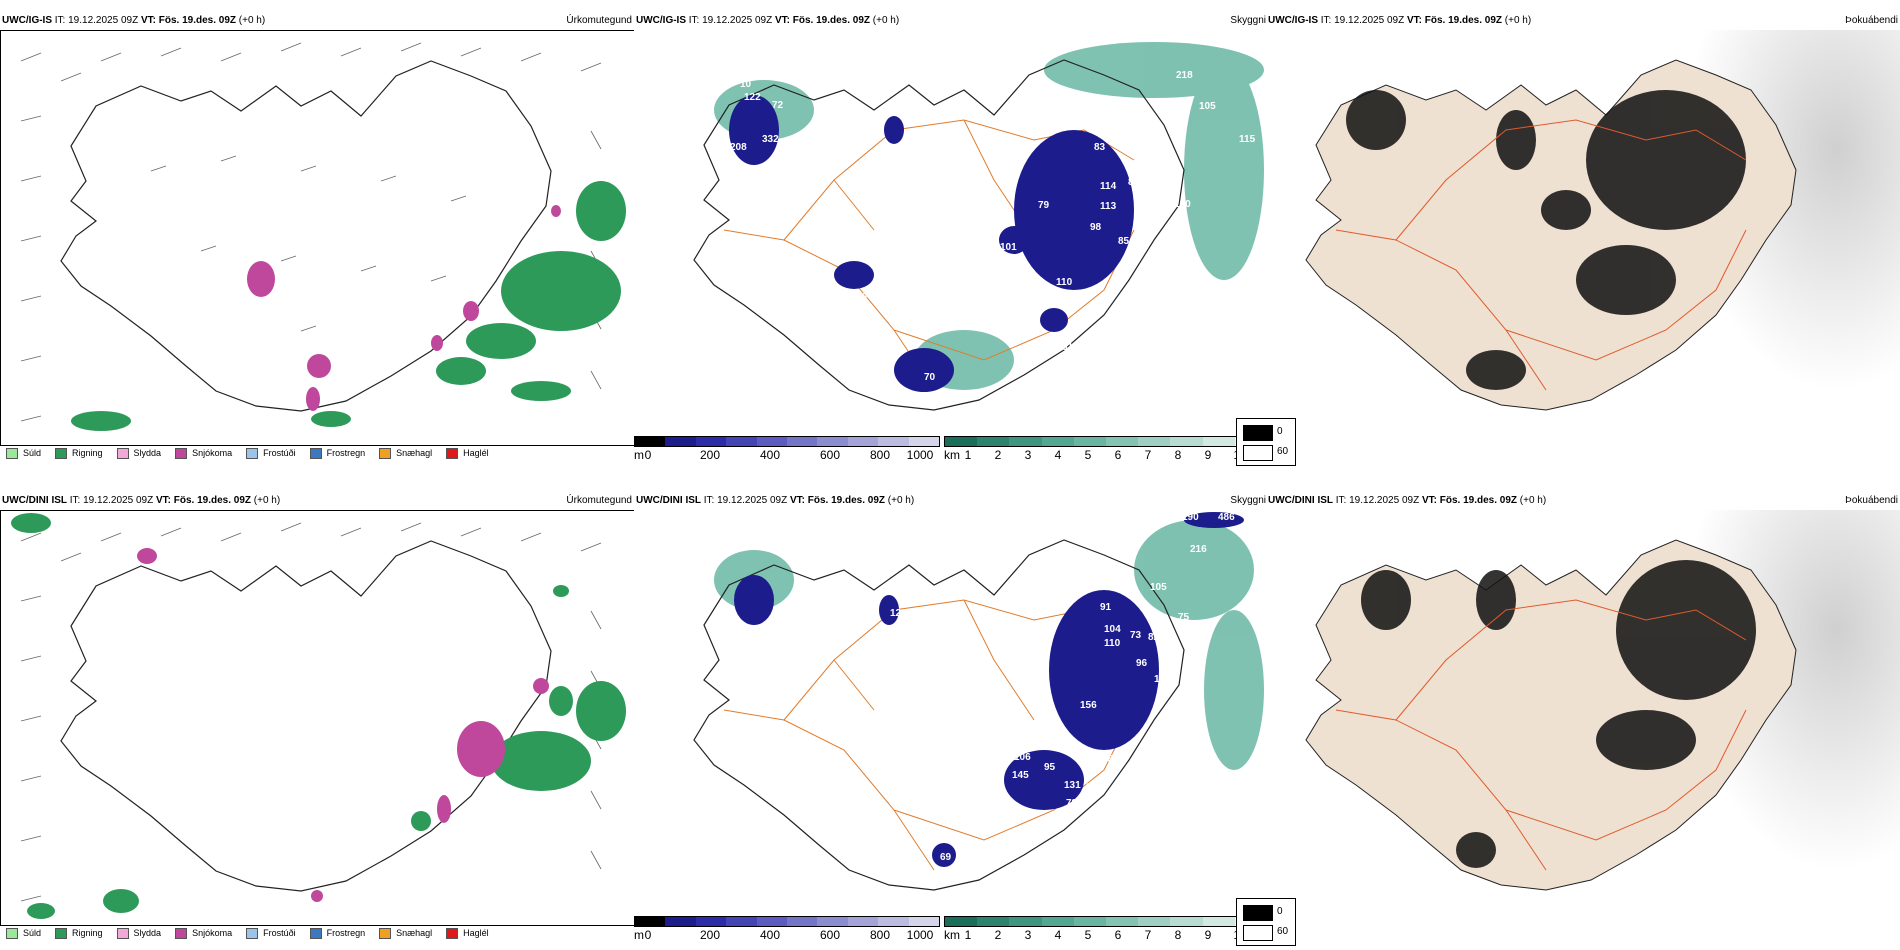 This screenshot has width=1900, height=950. What do you see at coordinates (880, 455) in the screenshot?
I see `colorbar-tick: 800` at bounding box center [880, 455].